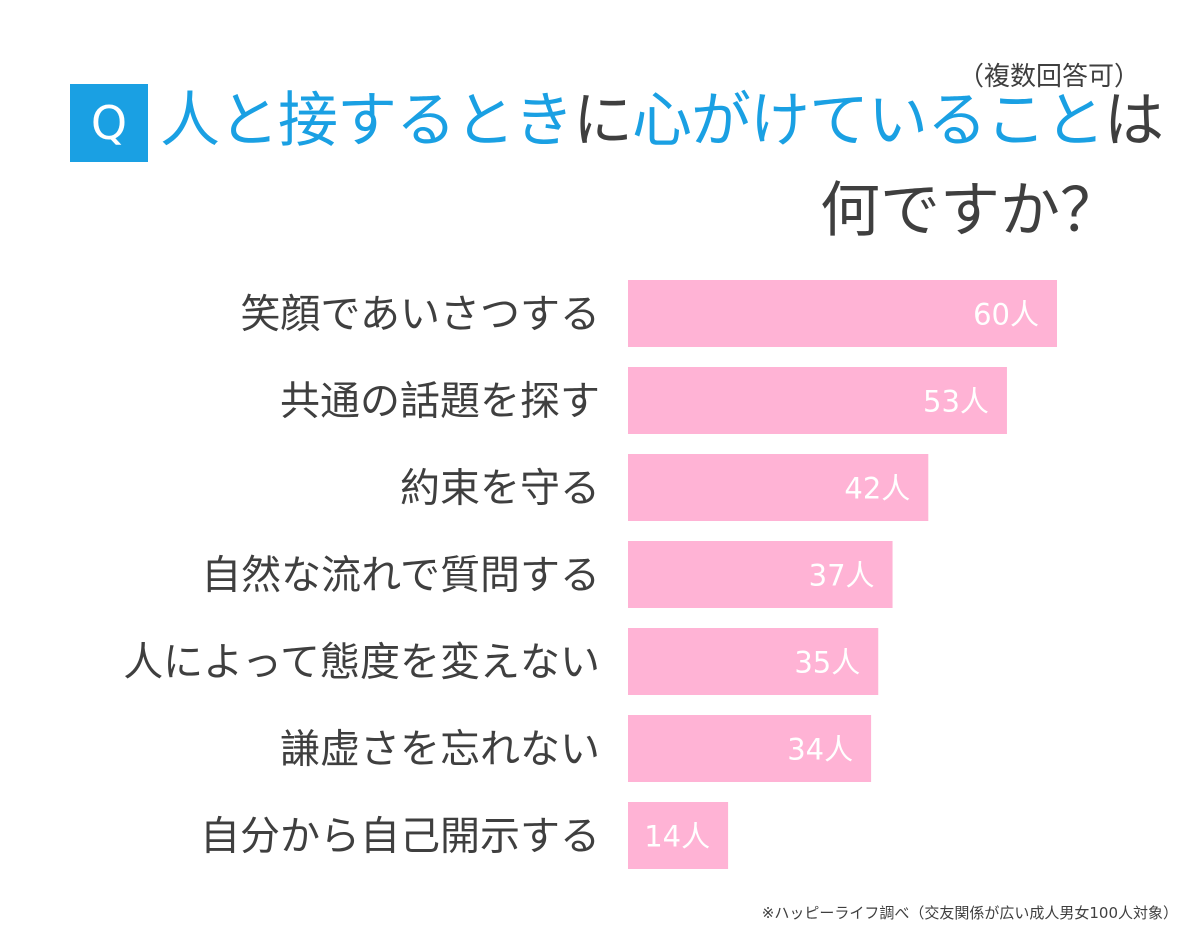 This screenshot has width=1194, height=932. I want to click on value-label-3: 42人, so click(877, 489).